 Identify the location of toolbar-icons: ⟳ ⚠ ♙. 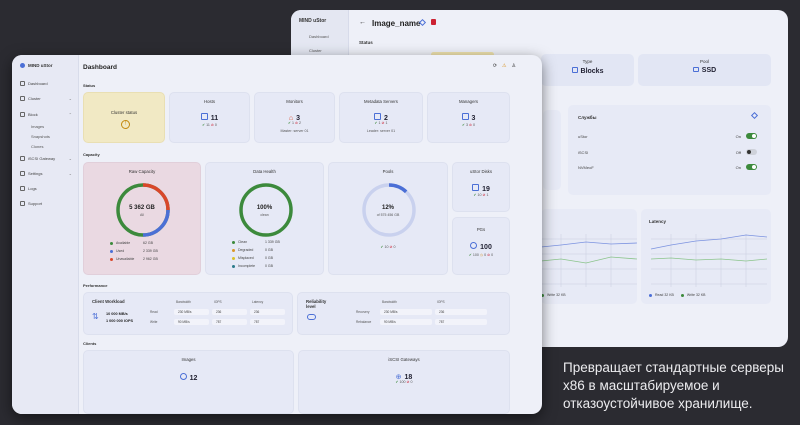
(504, 66).